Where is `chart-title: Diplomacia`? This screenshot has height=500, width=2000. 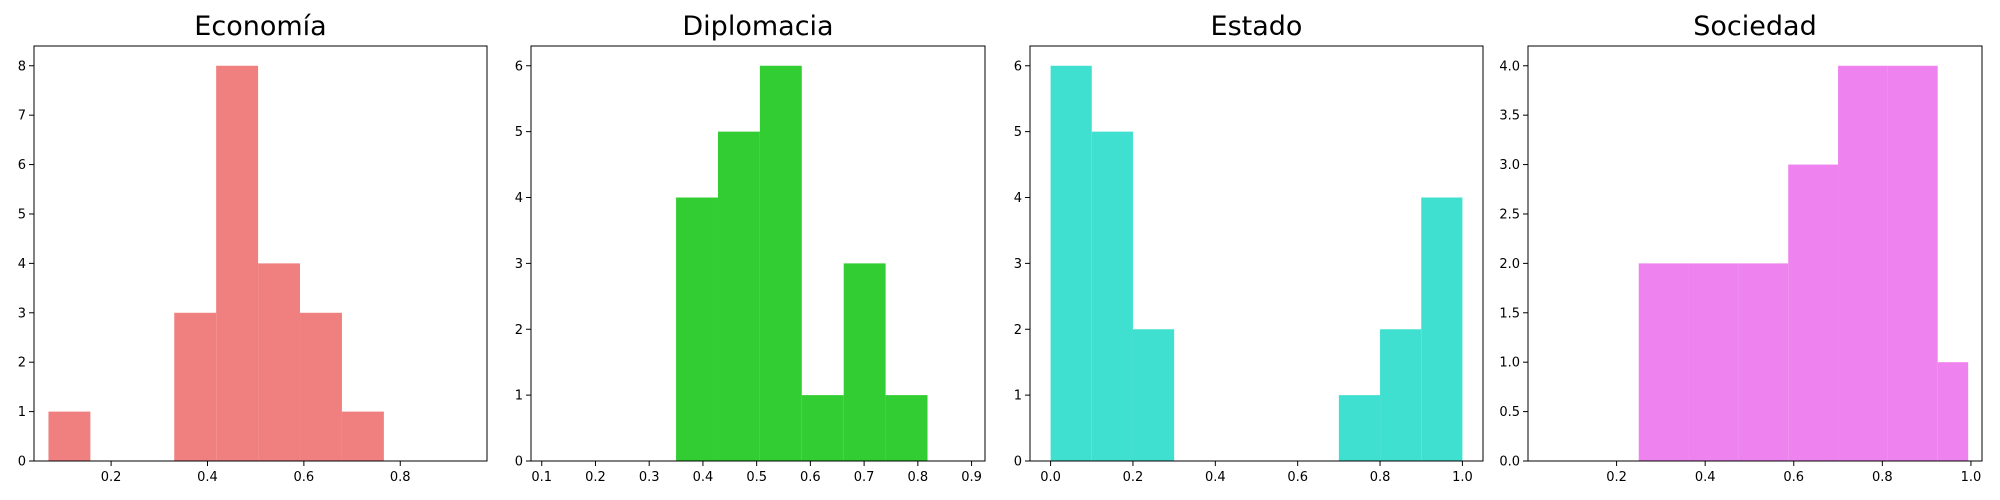
chart-title: Diplomacia is located at coordinates (757, 26).